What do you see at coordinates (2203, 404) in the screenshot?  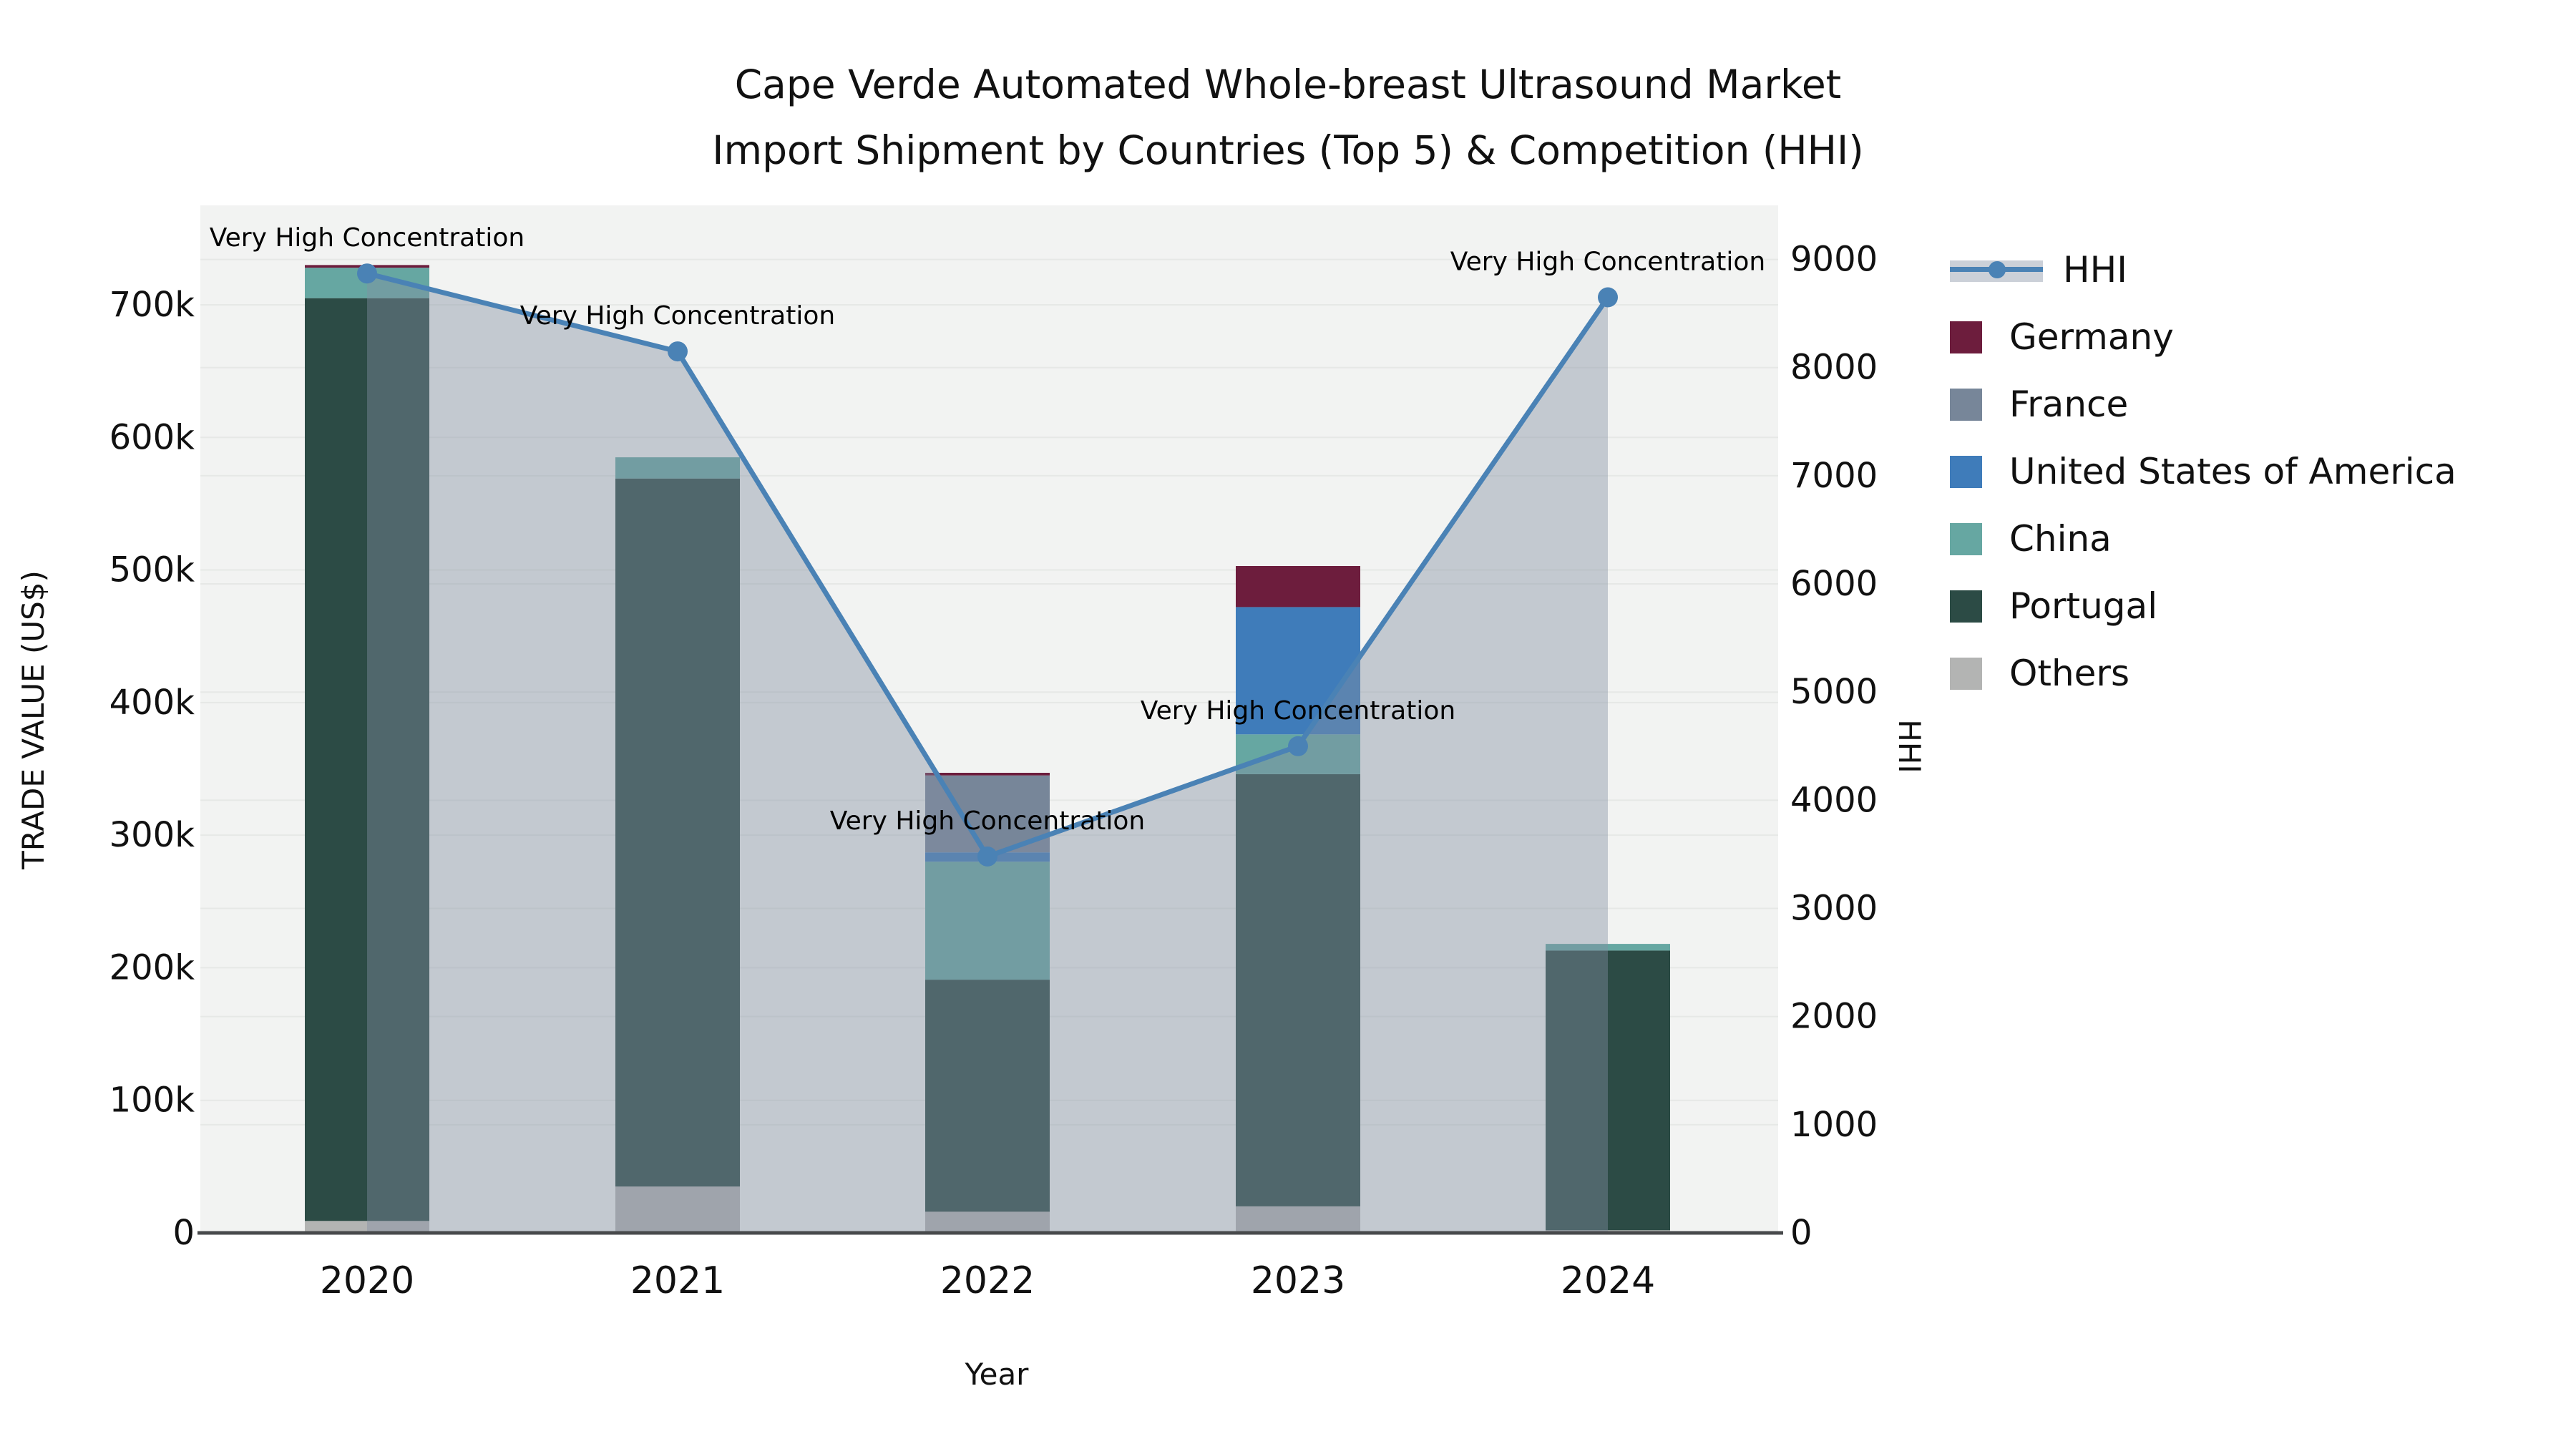 I see `legend-item-france: France` at bounding box center [2203, 404].